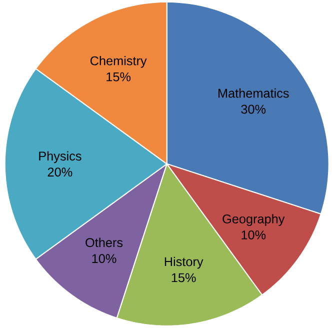  Describe the element at coordinates (184, 262) in the screenshot. I see `slice-label: History` at that location.